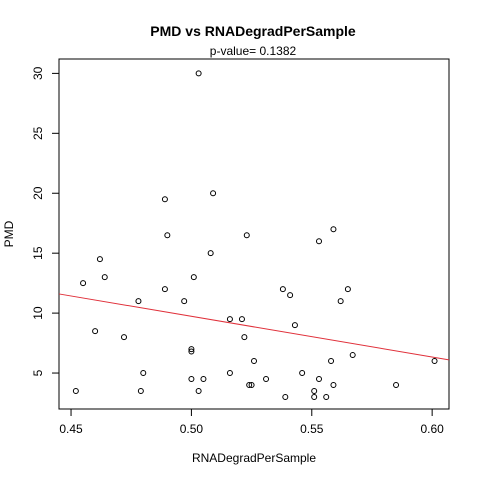 This screenshot has width=480, height=480. What do you see at coordinates (254, 458) in the screenshot?
I see `x-axis-label: RNADegradPerSample` at bounding box center [254, 458].